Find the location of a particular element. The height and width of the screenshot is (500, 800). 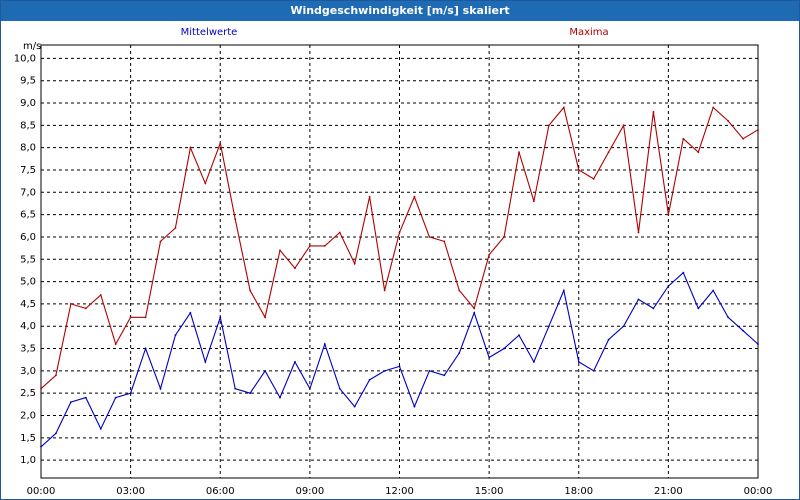

y-tick-label: 9,5 is located at coordinates (28, 81).